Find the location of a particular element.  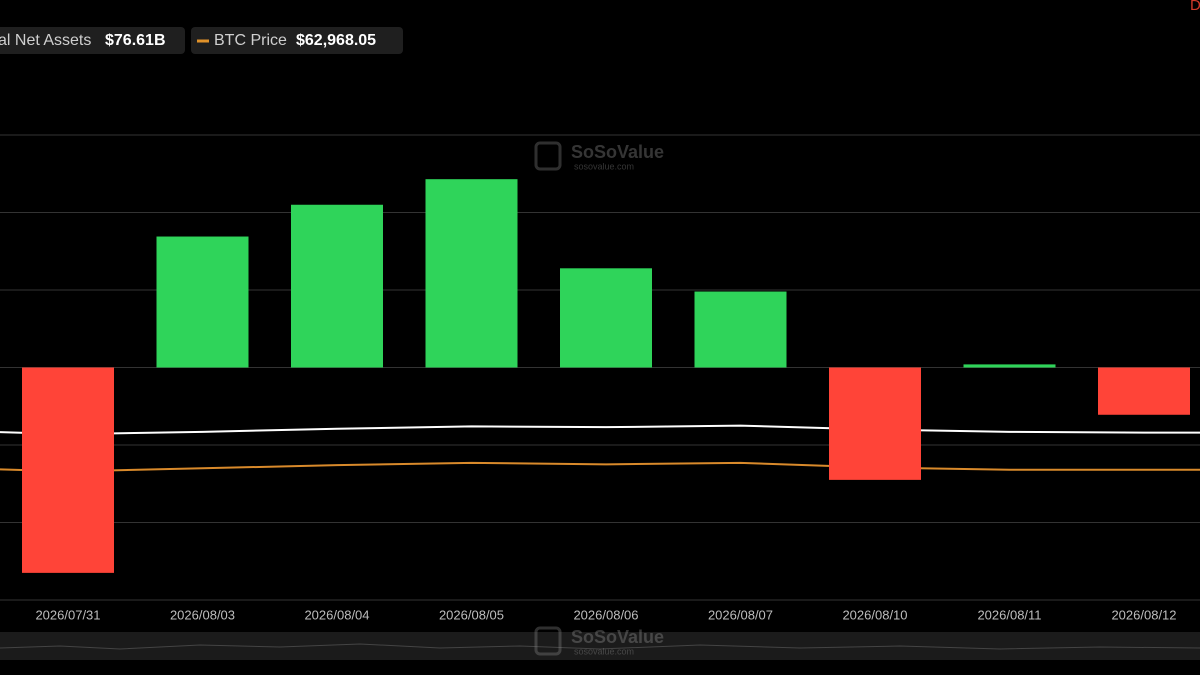

x-tick-label: 2026/07/31 is located at coordinates (67, 614).